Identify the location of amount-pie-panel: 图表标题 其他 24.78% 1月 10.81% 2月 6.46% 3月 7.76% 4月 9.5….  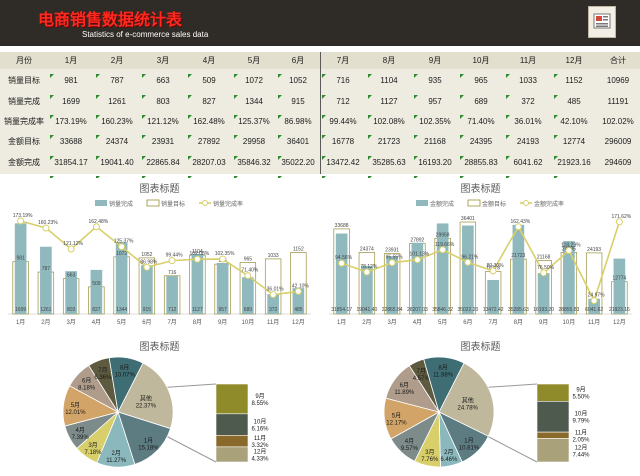
(480, 406).